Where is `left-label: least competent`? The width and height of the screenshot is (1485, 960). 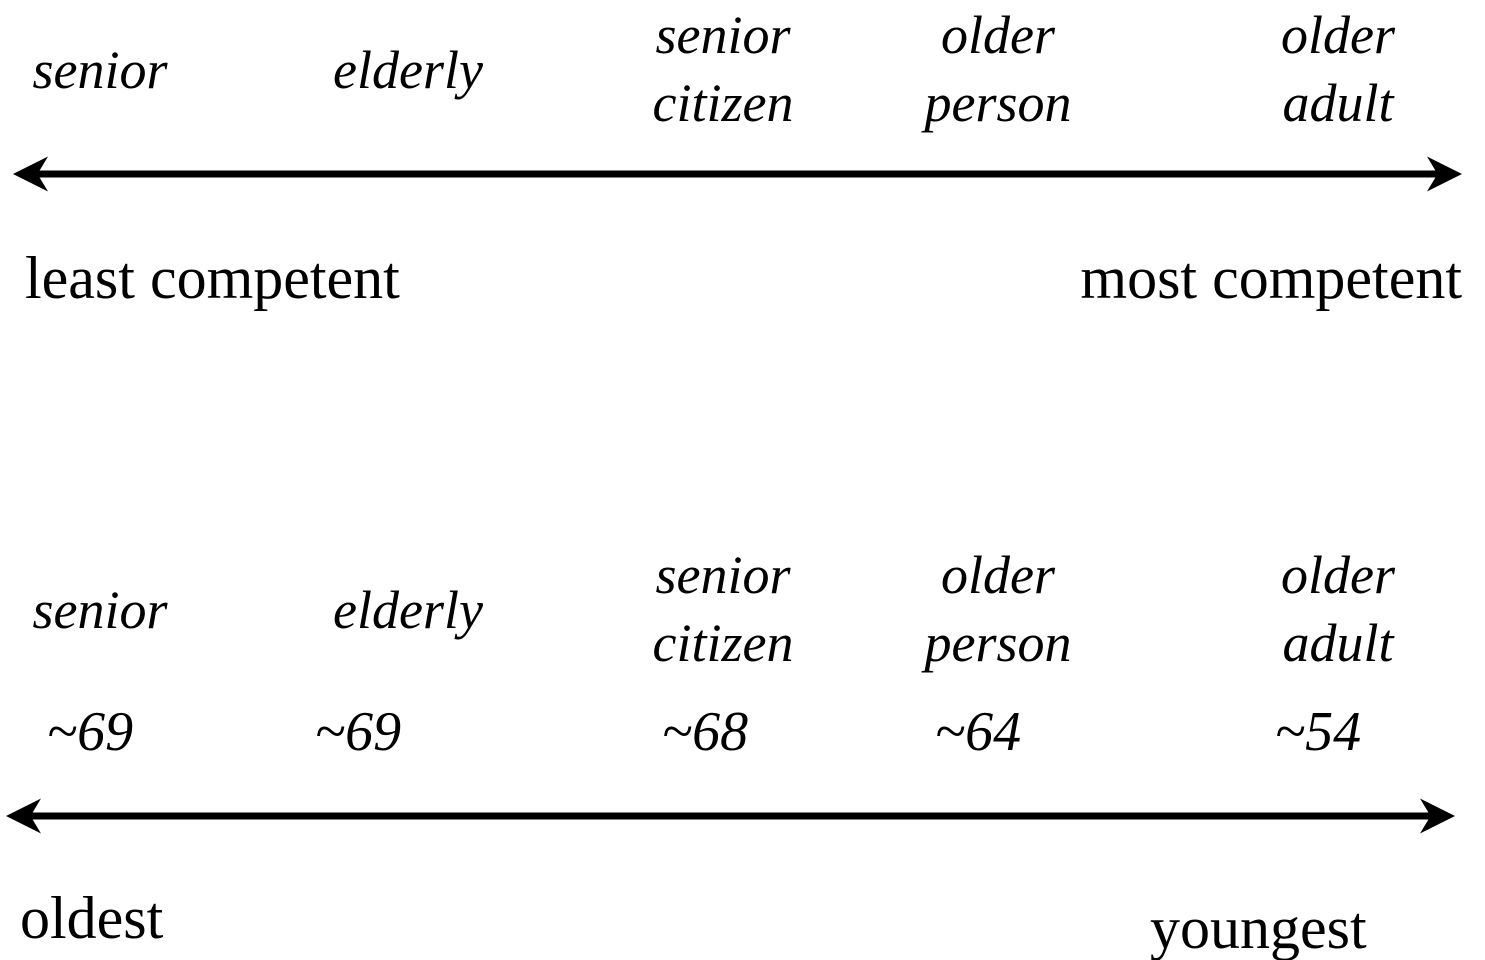
left-label: least competent is located at coordinates (212, 278).